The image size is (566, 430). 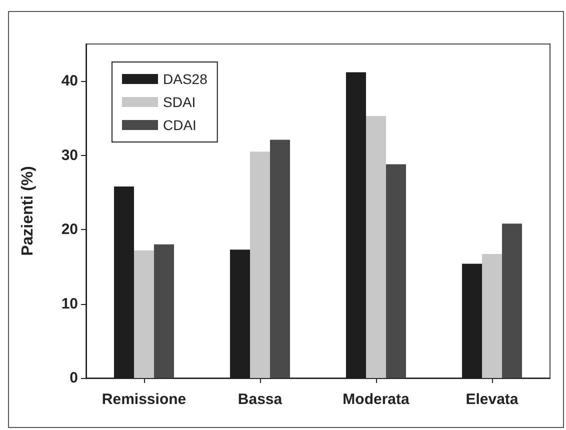 I want to click on y-tick-label: 0, so click(x=74, y=378).